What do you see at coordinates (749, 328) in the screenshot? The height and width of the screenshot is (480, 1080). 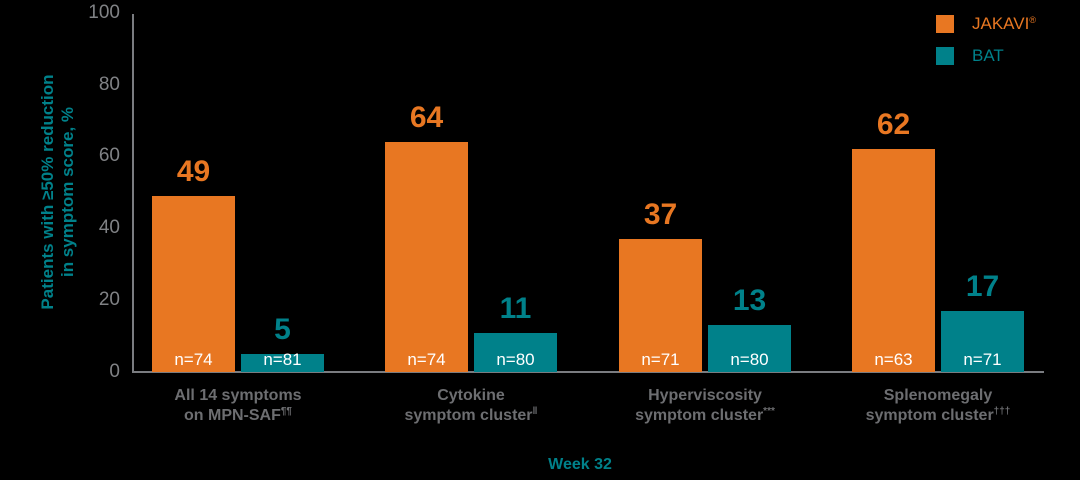 I see `bar-bat: 13 n=80` at bounding box center [749, 328].